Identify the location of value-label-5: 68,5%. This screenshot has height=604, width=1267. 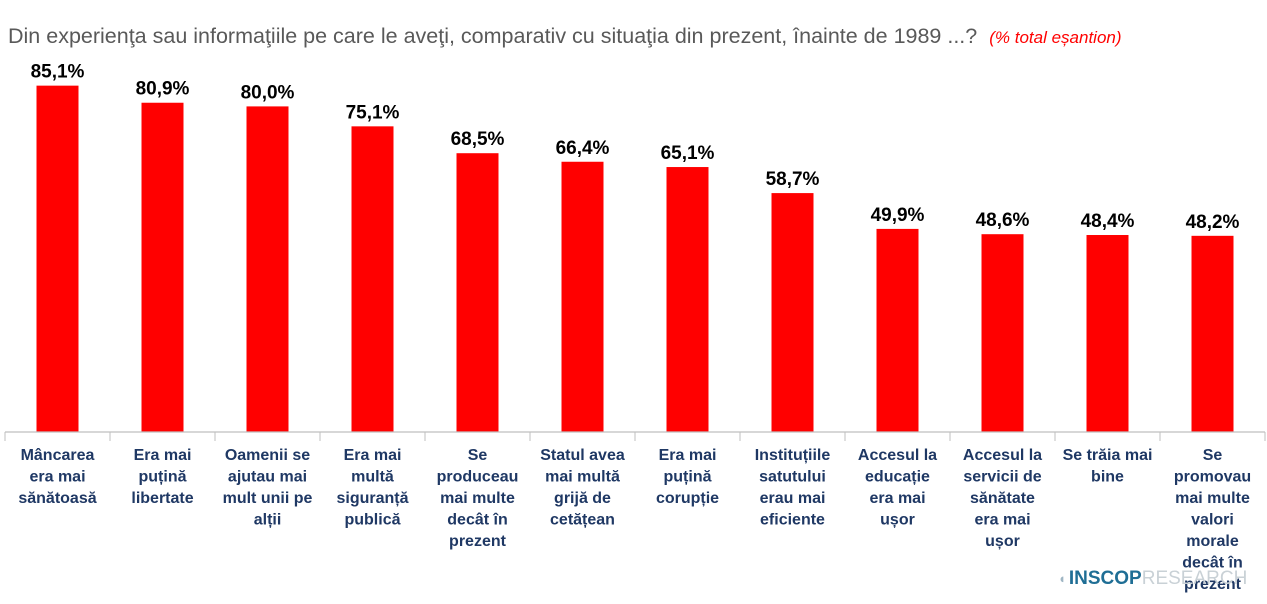
(478, 139).